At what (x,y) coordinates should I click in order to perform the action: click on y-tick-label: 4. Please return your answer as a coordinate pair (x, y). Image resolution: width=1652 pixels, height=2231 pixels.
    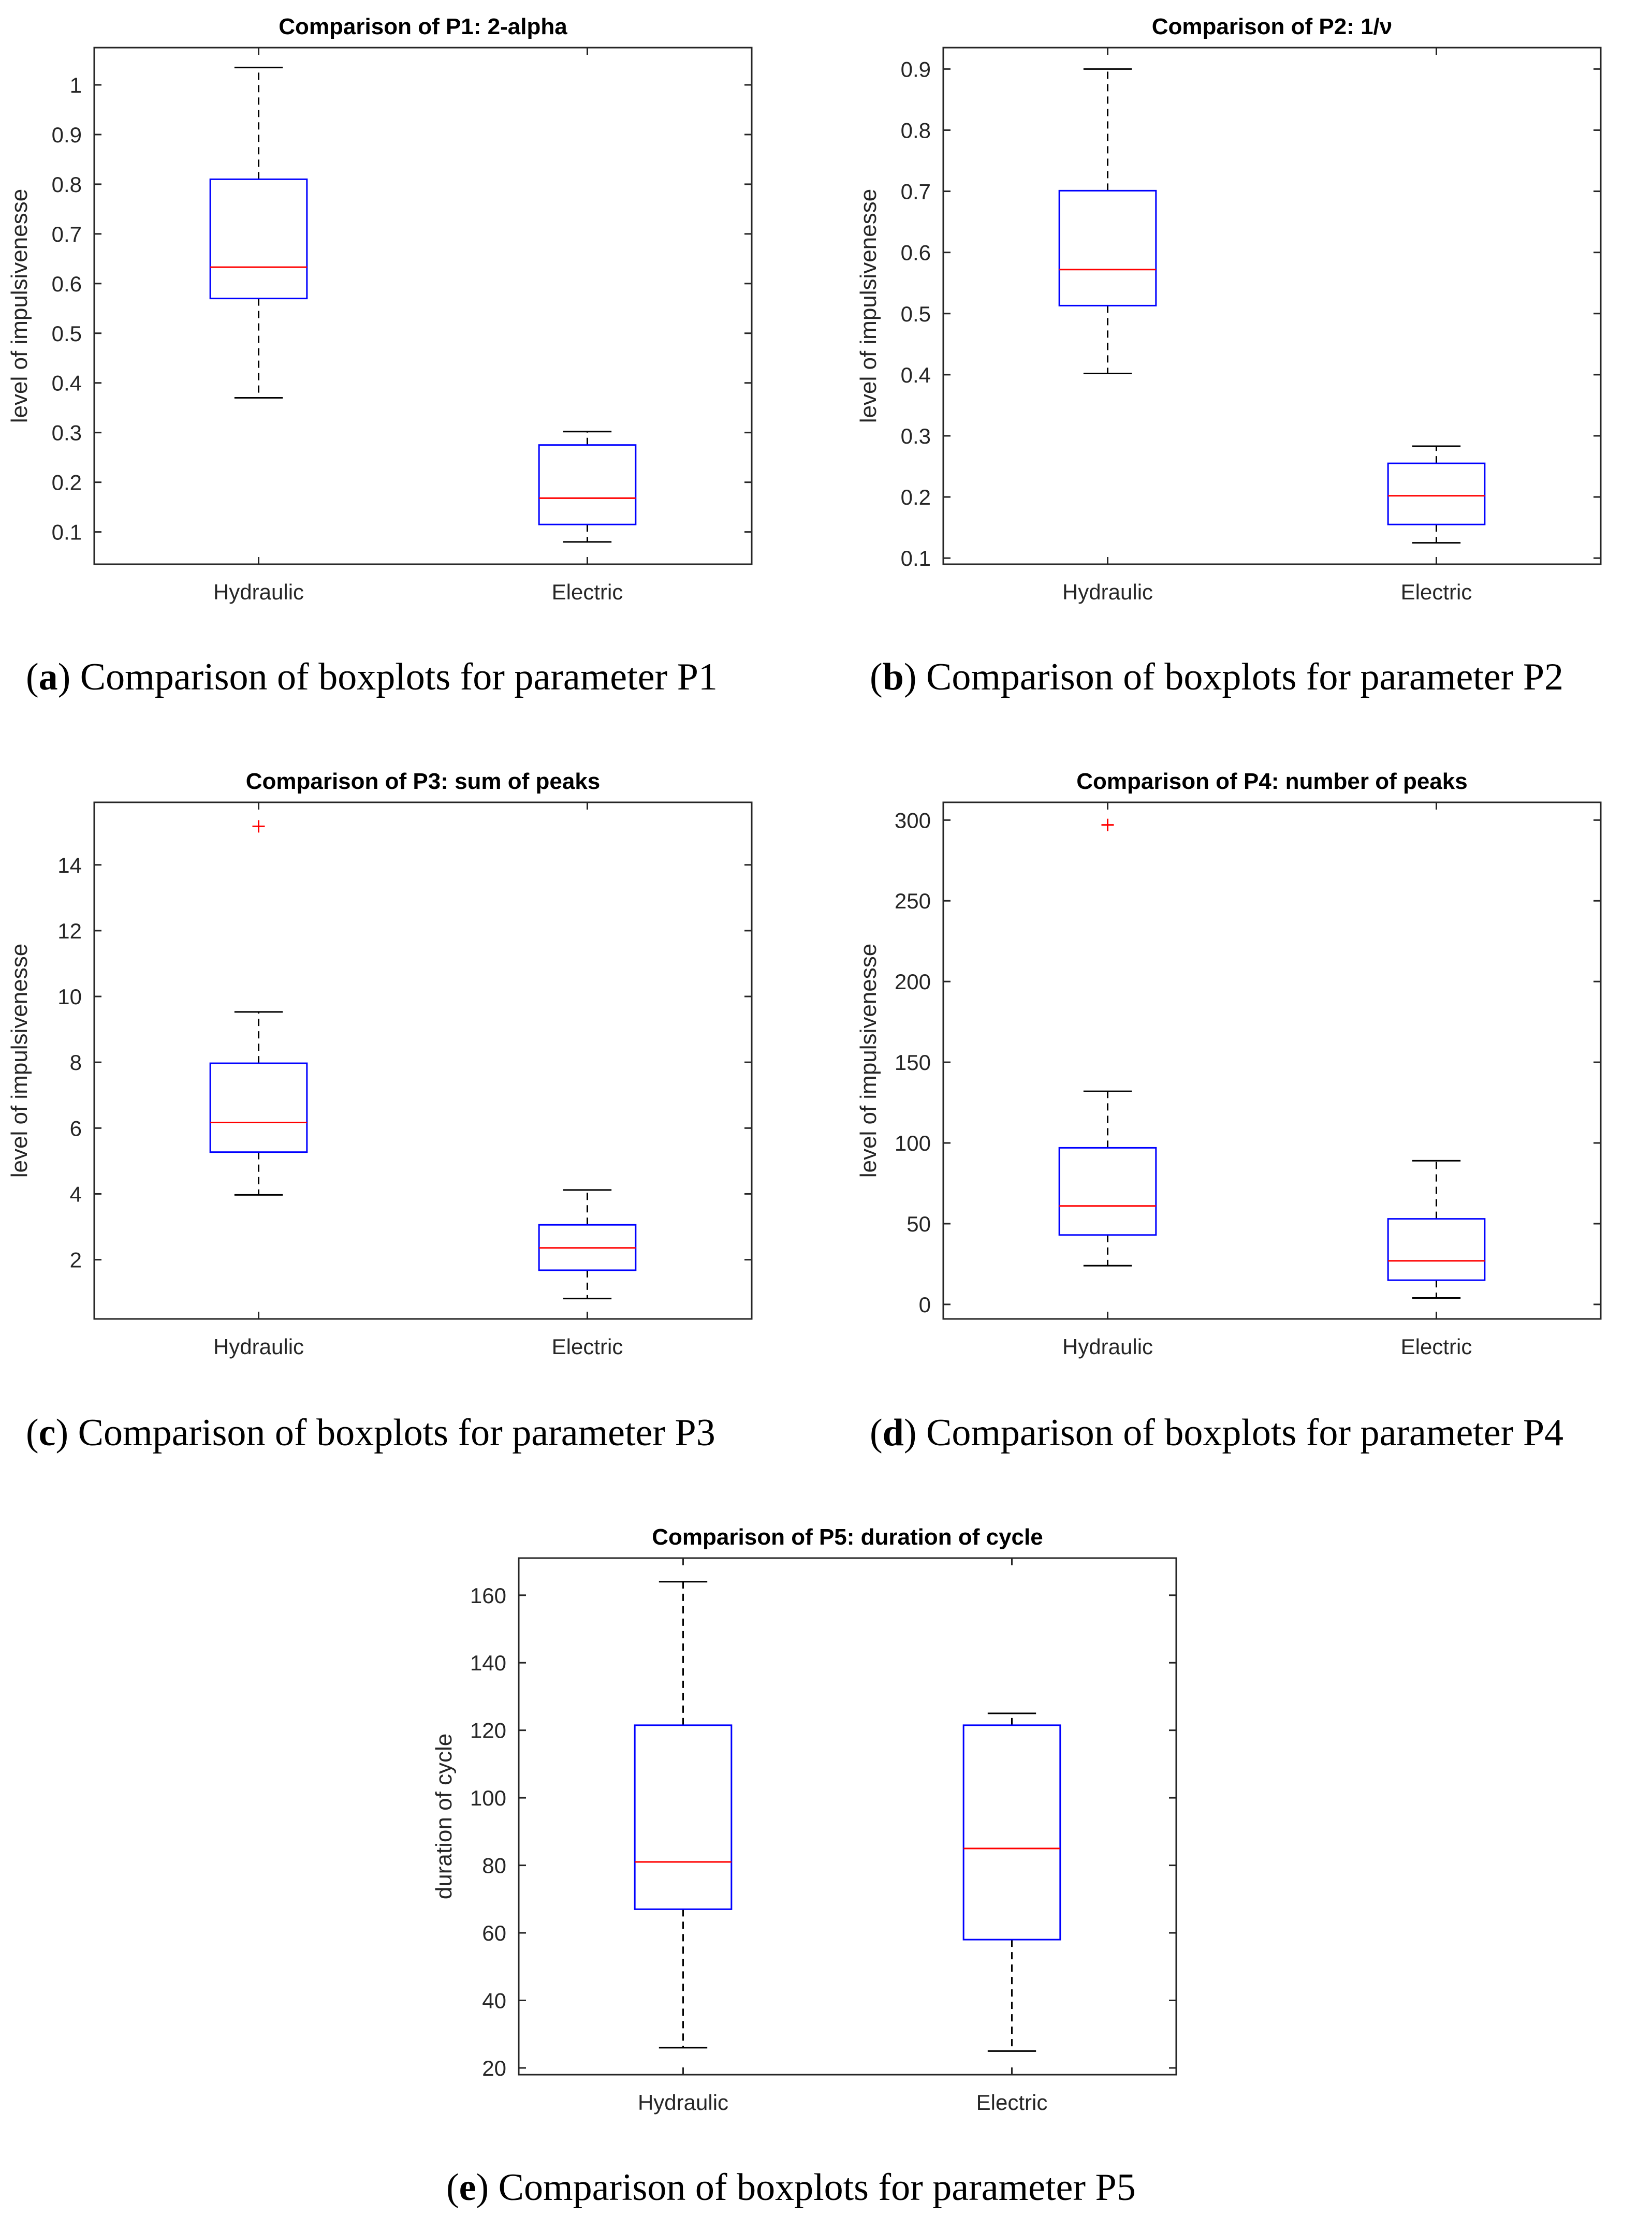
    Looking at the image, I should click on (76, 1194).